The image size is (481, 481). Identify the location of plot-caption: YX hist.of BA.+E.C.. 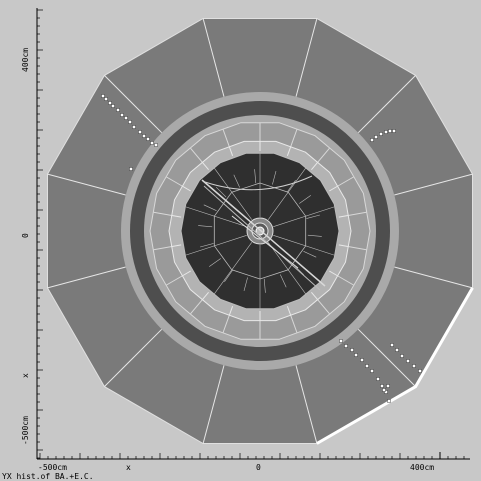
(48, 476).